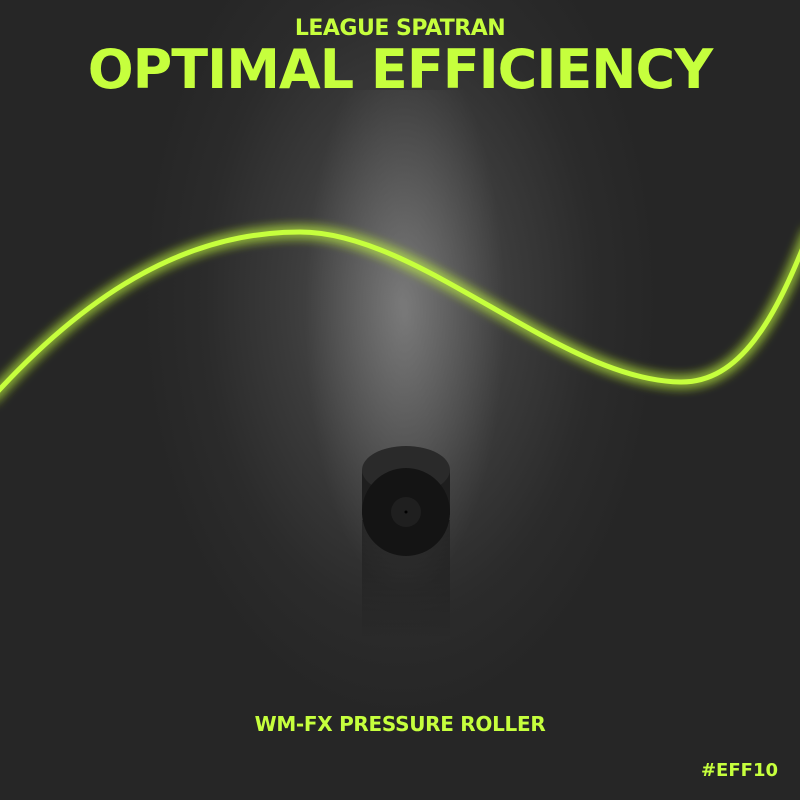  I want to click on hashtag: #EFF10, so click(739, 770).